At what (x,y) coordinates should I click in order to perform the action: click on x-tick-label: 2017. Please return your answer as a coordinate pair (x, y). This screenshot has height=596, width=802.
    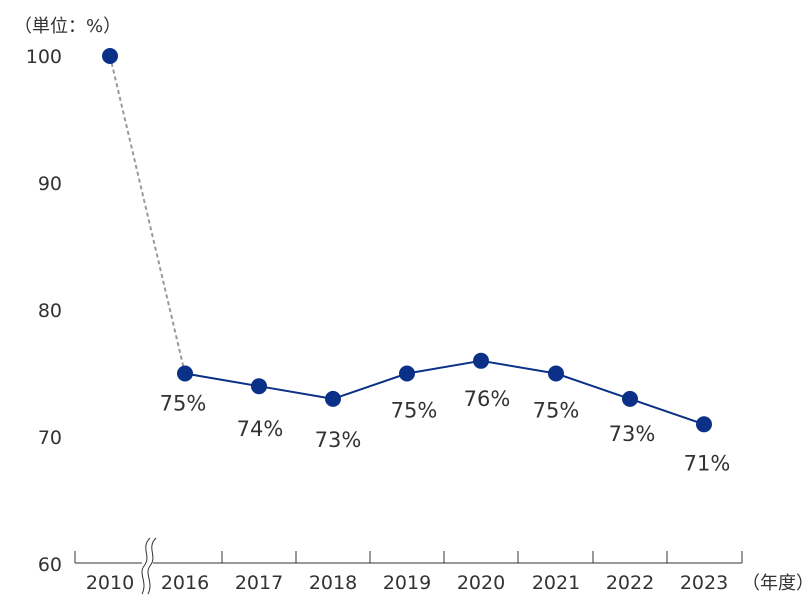
    Looking at the image, I should click on (259, 583).